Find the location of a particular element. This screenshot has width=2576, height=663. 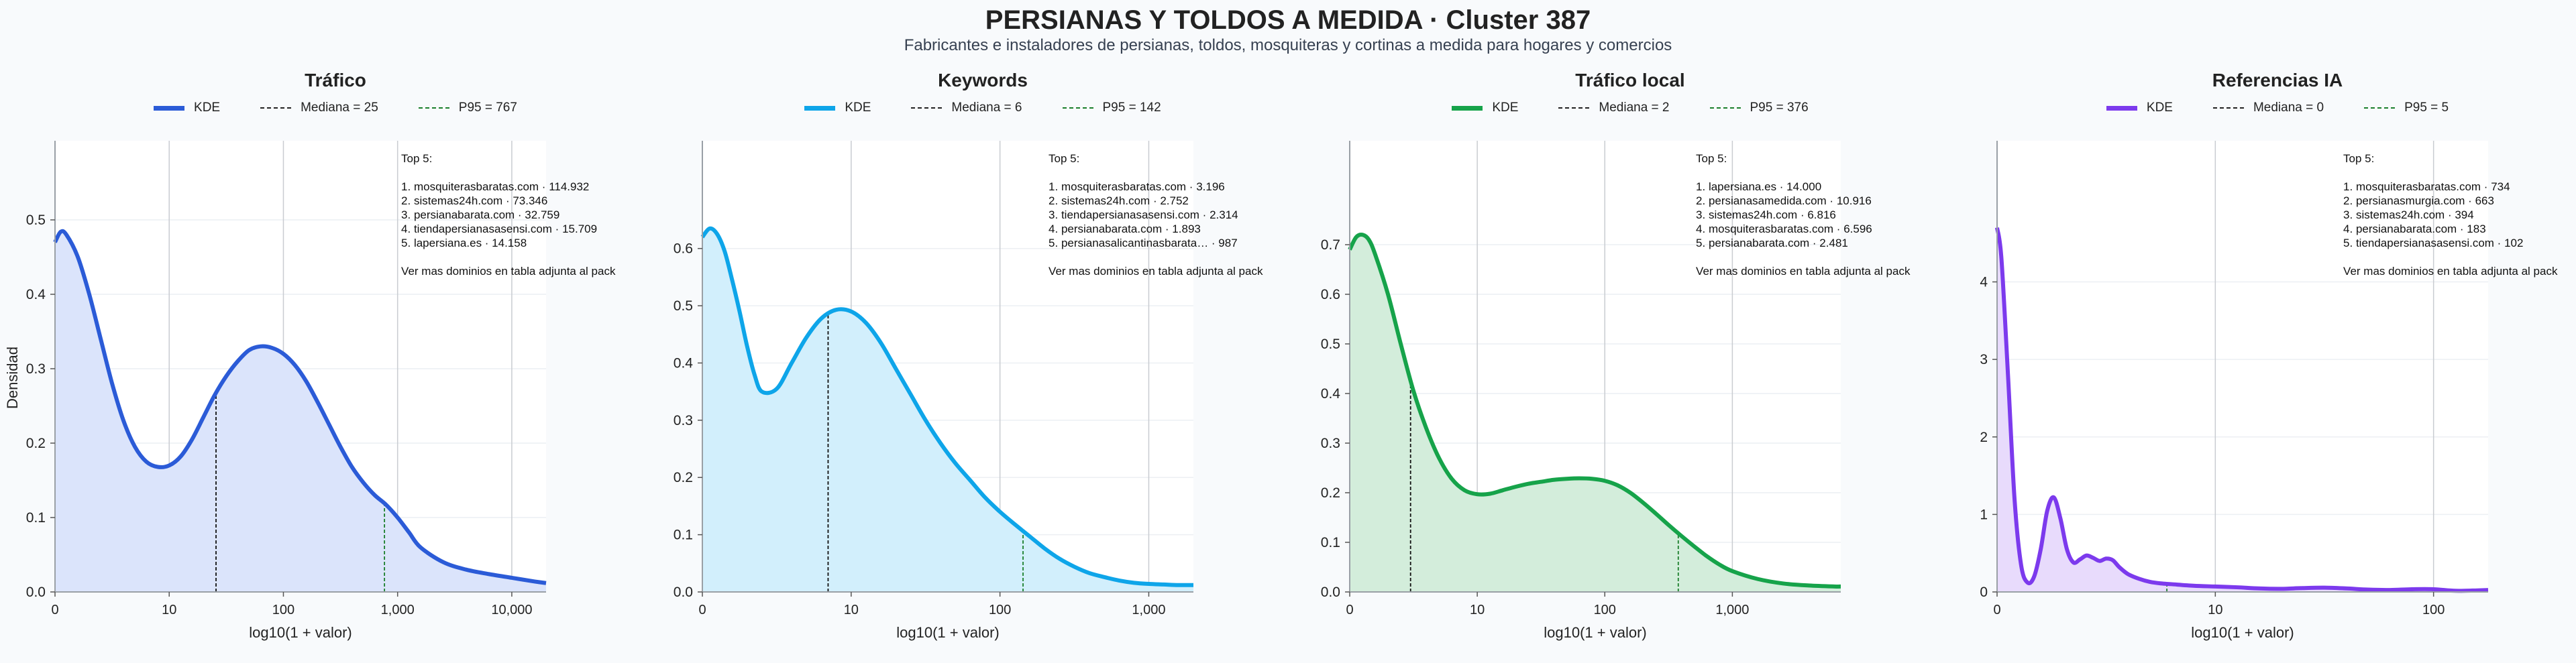

annotation-line: 2. sistemas24h.com · 73.346 is located at coordinates (474, 200).